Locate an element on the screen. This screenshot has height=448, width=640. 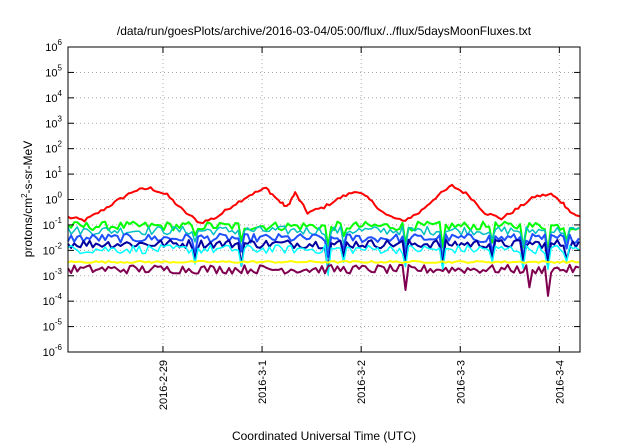
y-tick-label: 10⁰ is located at coordinates (53, 199).